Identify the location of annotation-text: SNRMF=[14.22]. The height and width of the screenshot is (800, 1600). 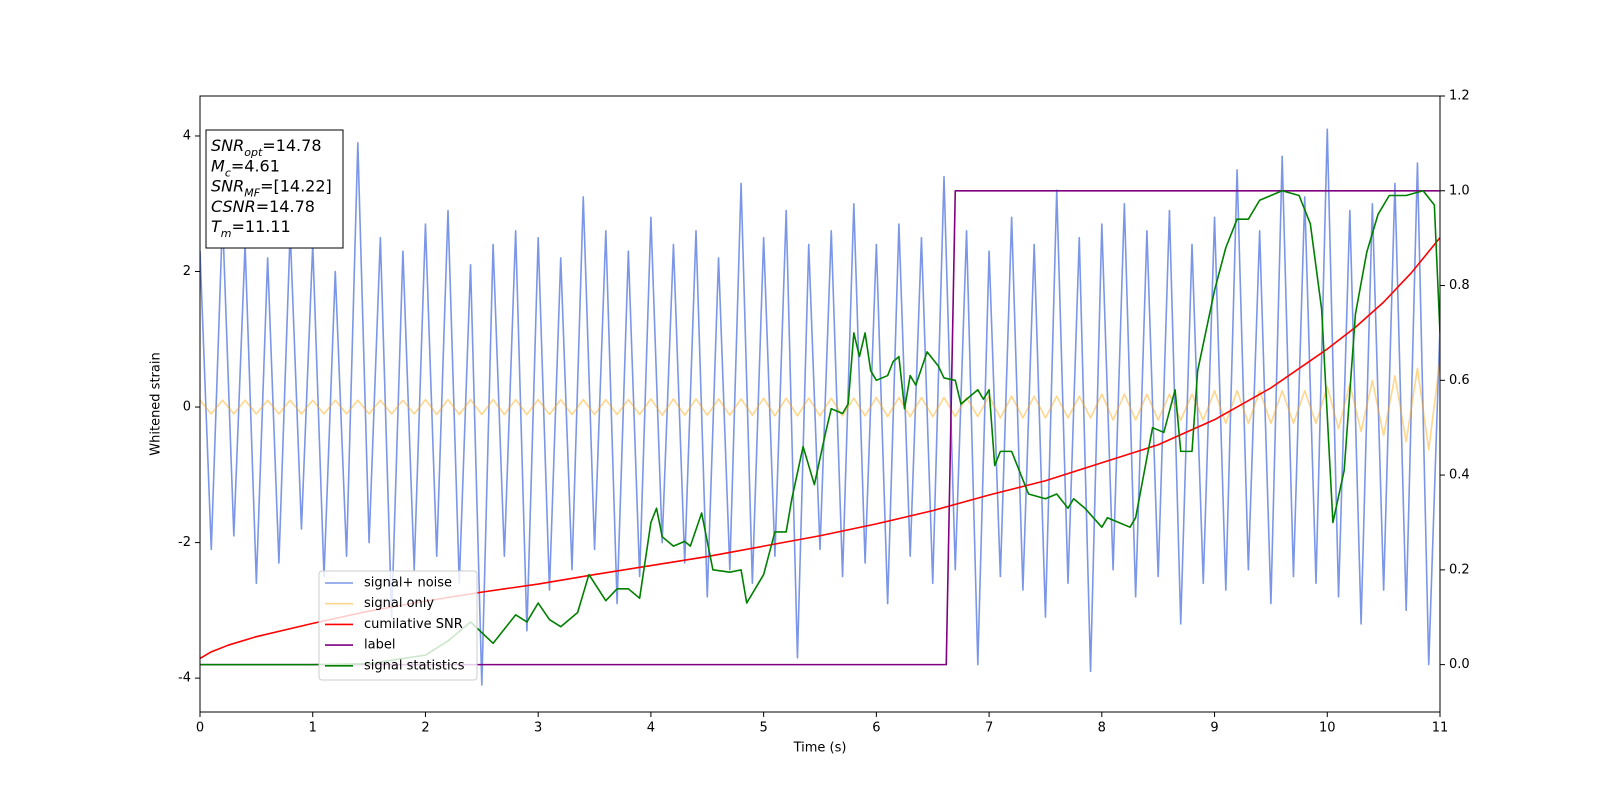
(271, 187).